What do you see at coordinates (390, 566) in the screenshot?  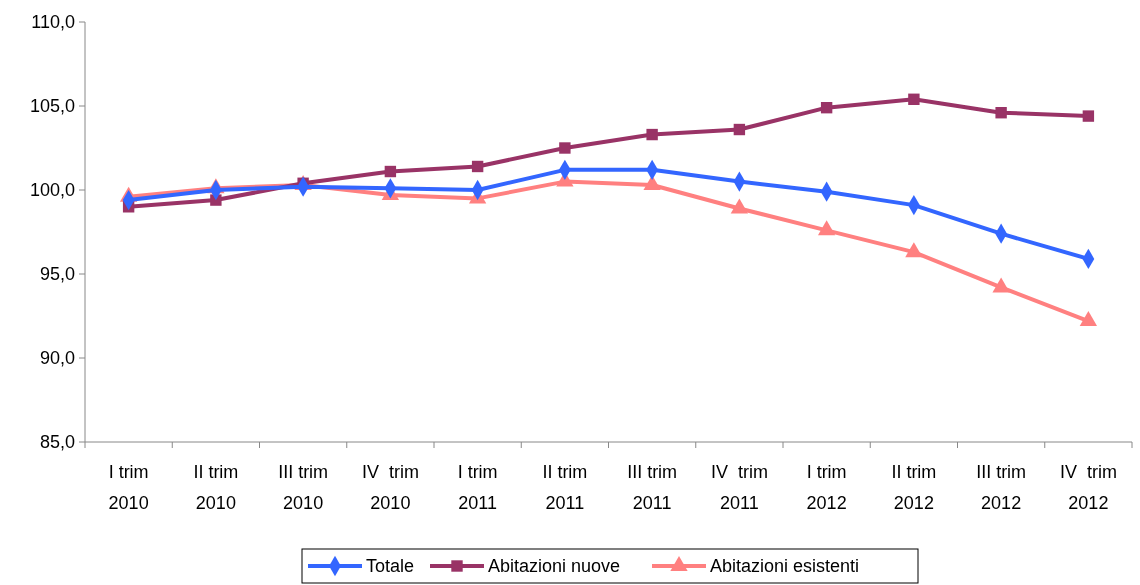 I see `legend-label: Totale` at bounding box center [390, 566].